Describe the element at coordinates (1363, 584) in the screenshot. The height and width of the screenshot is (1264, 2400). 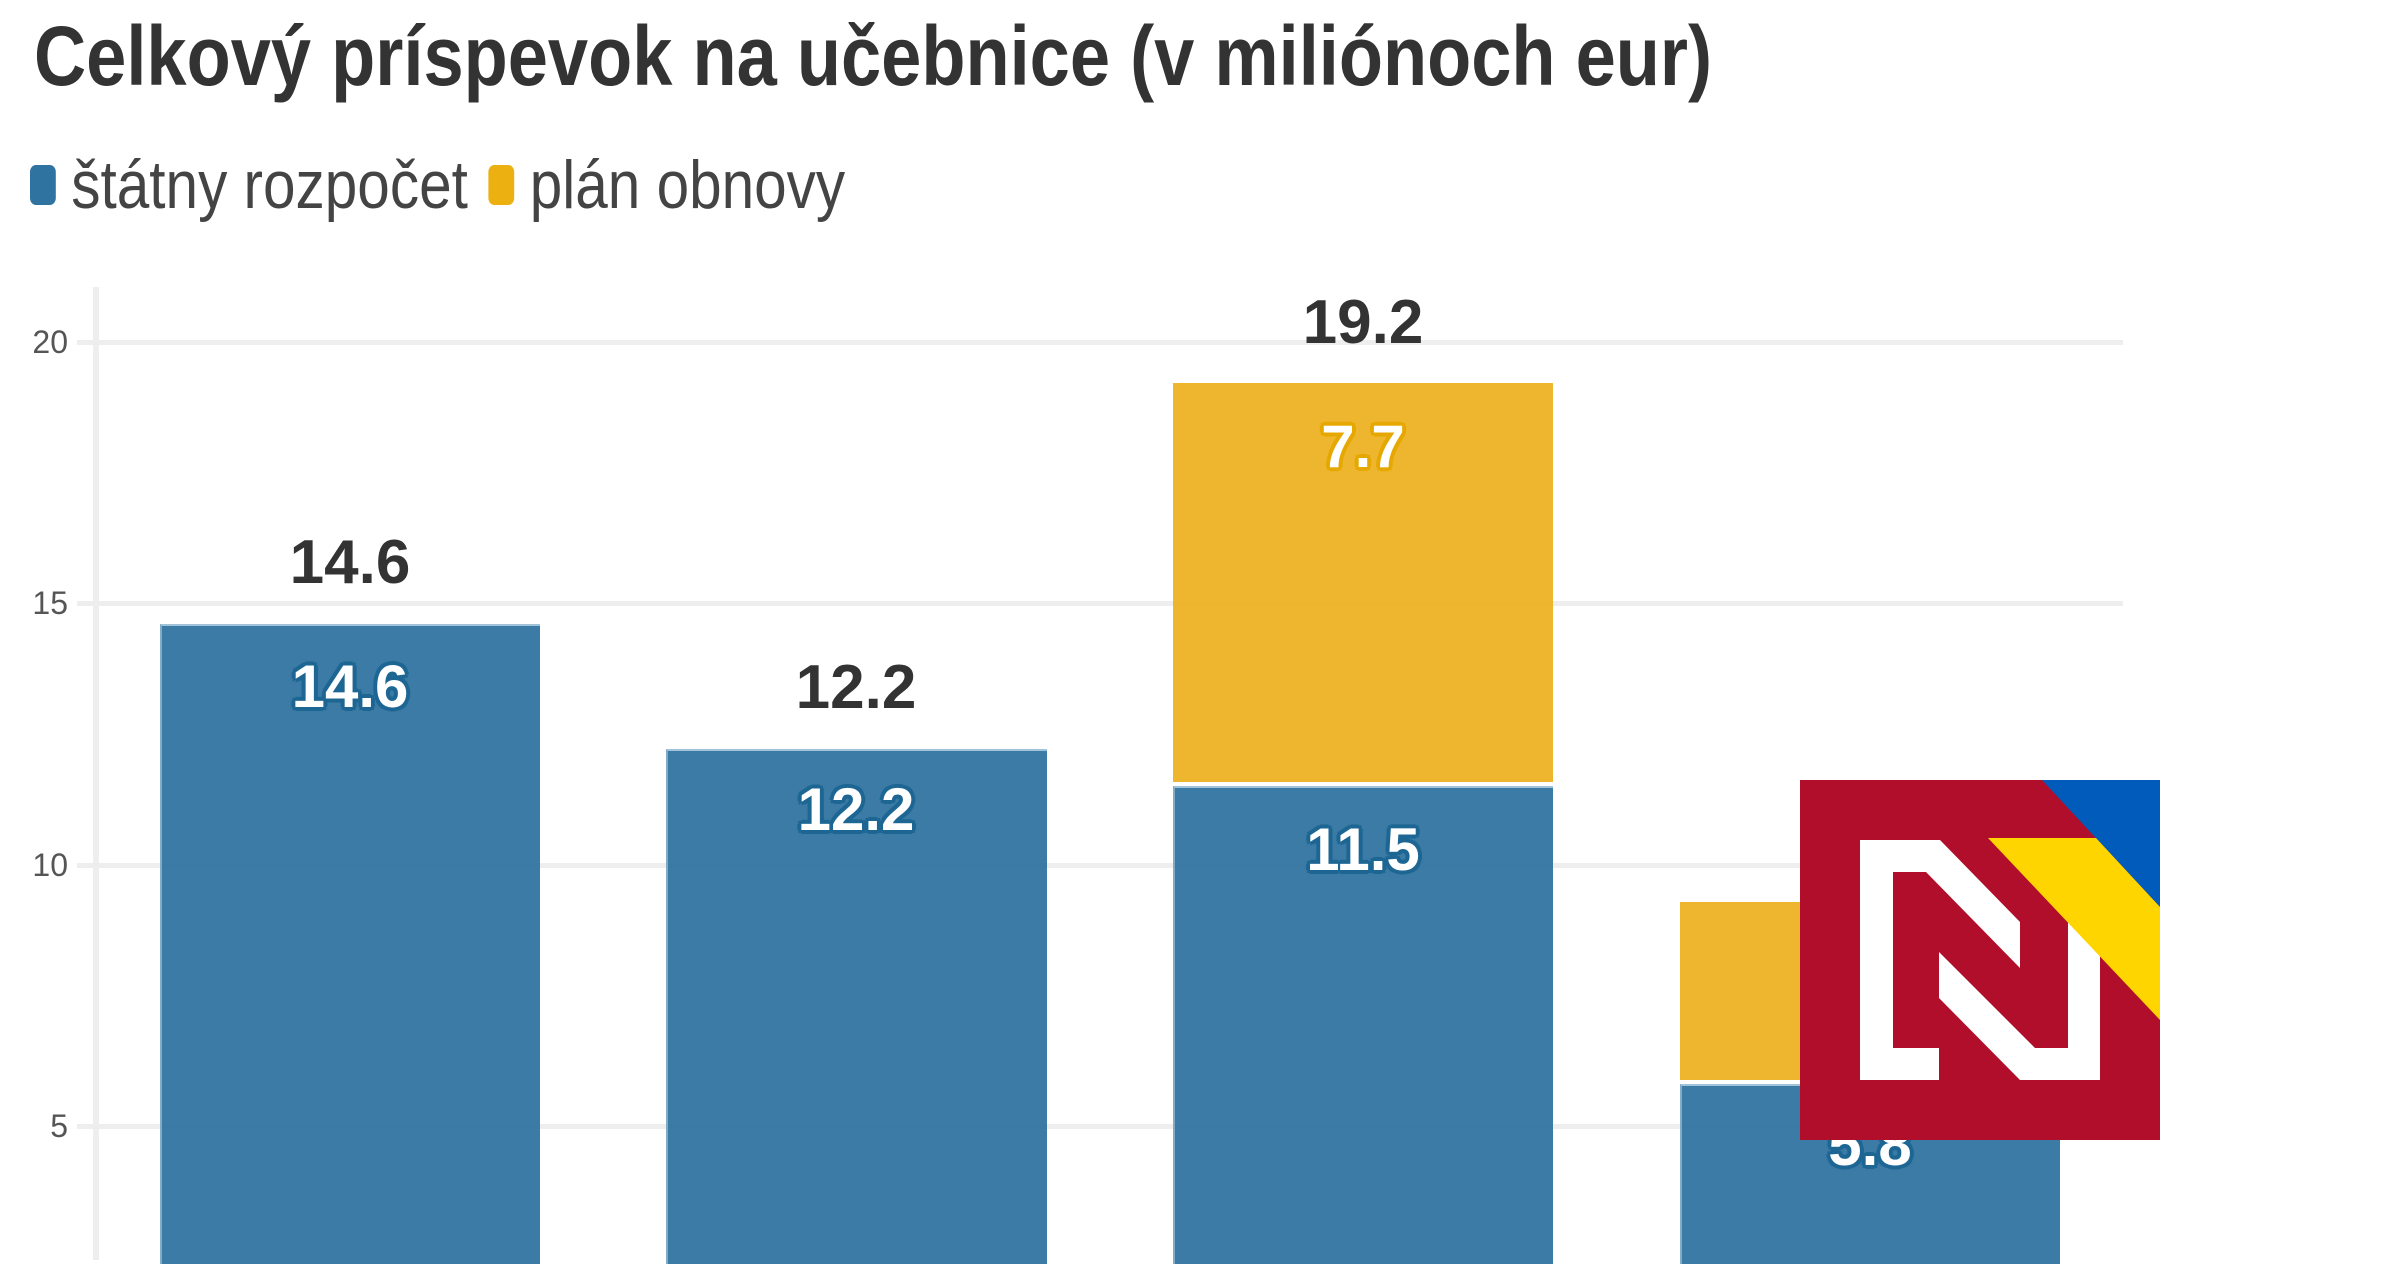
I see `bar-3-plan-obnovy` at that location.